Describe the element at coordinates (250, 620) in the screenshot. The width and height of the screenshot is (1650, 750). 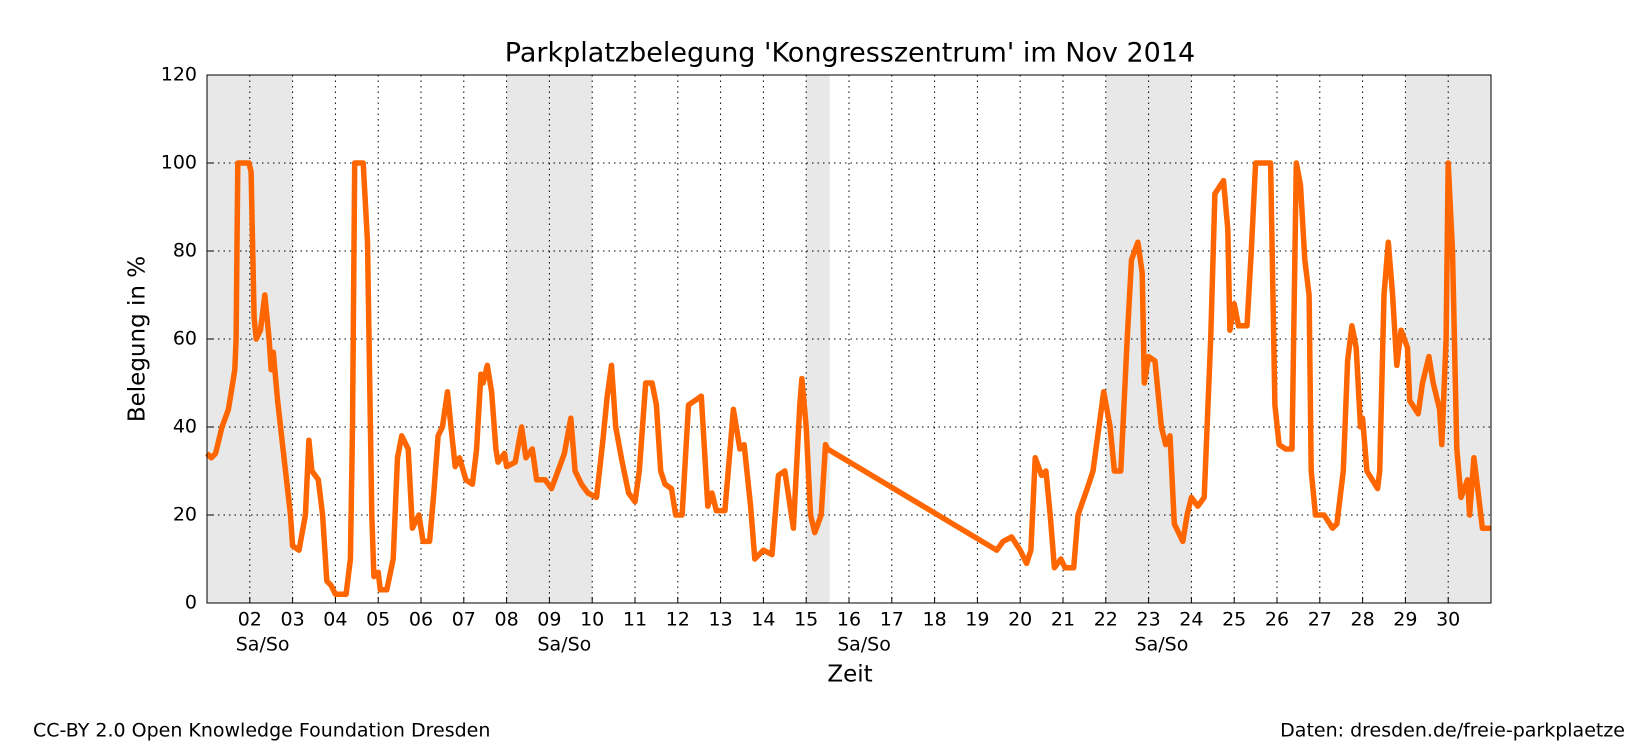
I see `x-tick-label: 02` at that location.